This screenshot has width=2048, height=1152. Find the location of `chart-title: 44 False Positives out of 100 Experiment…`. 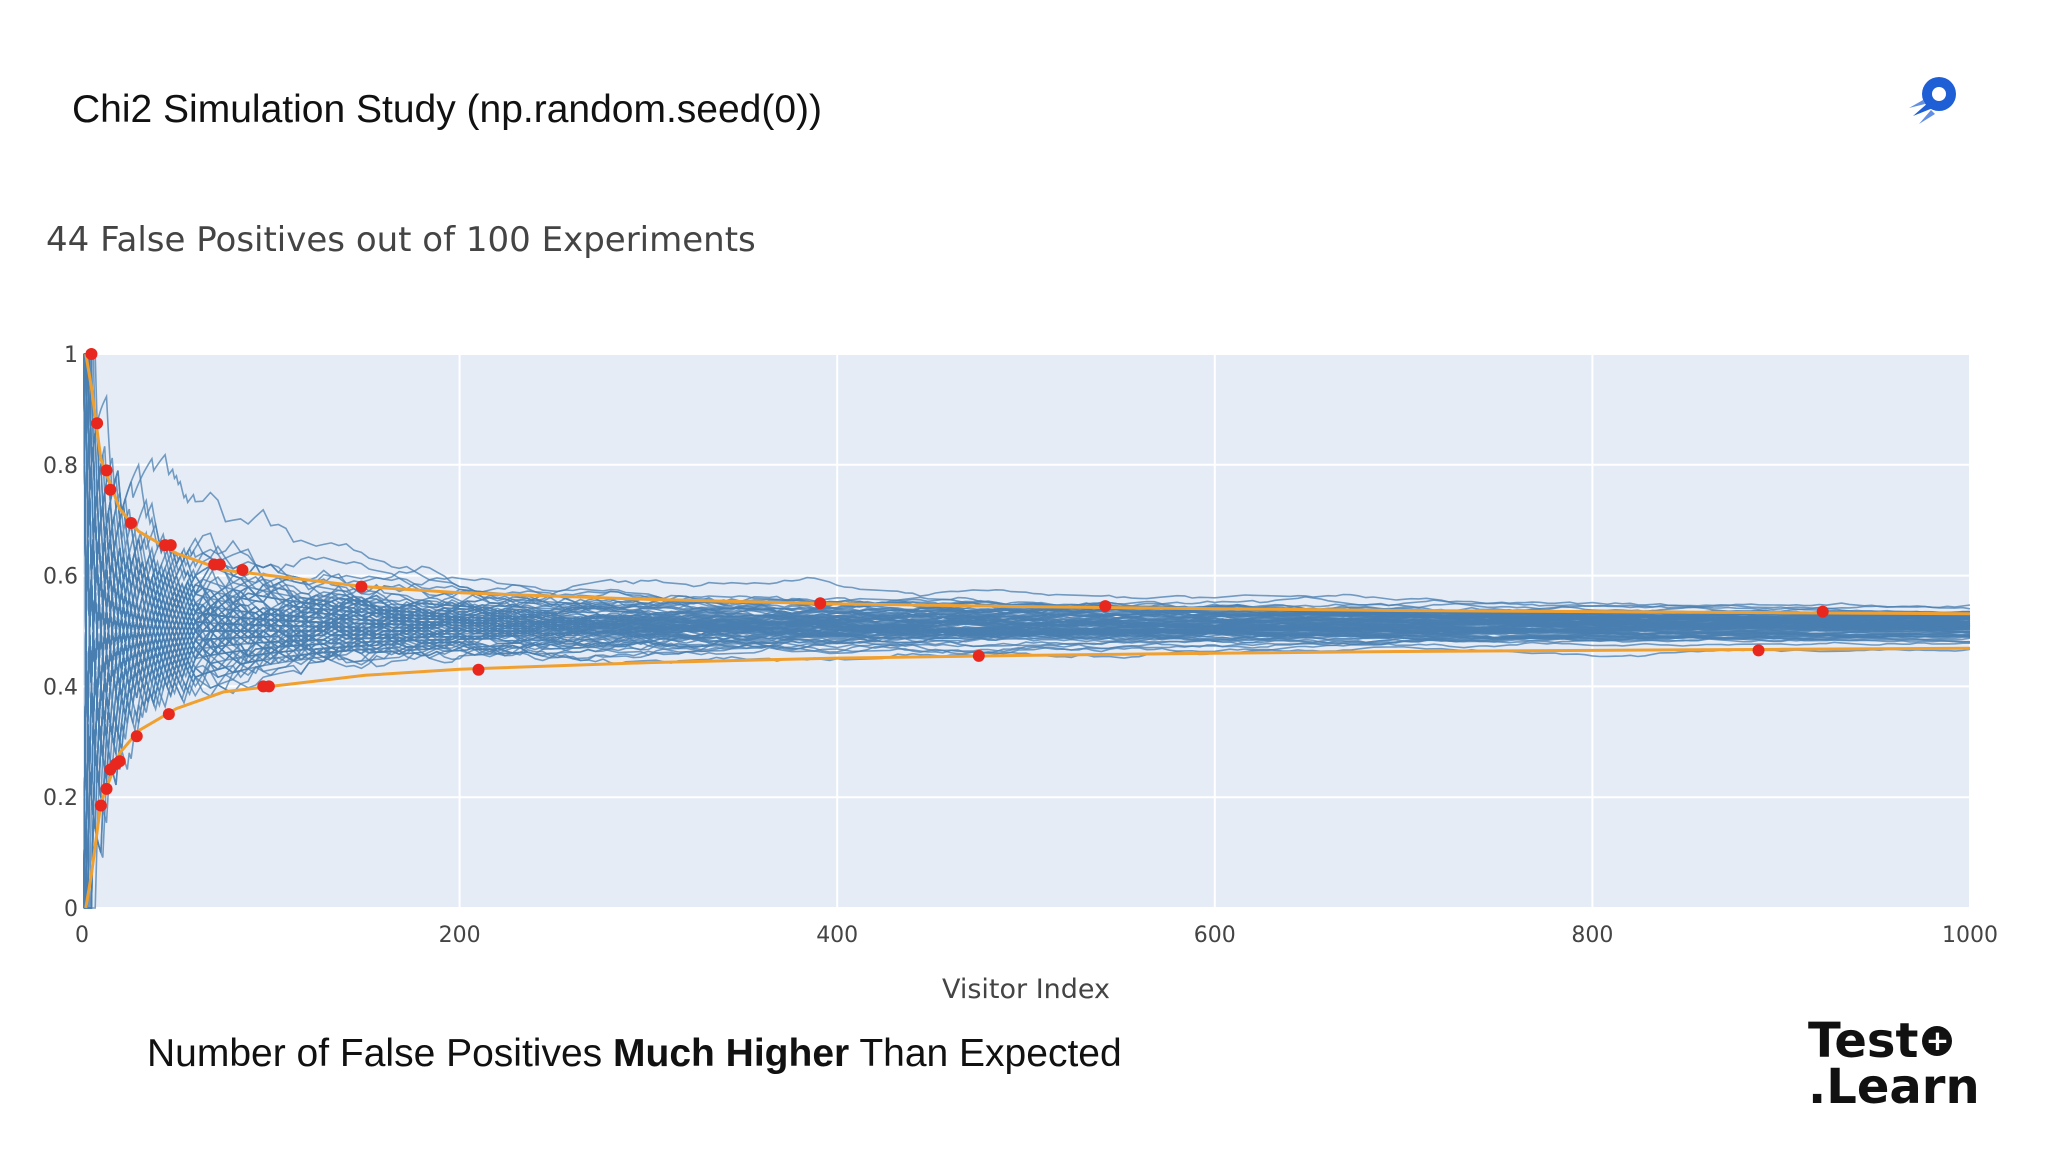

chart-title: 44 False Positives out of 100 Experiment… is located at coordinates (401, 240).